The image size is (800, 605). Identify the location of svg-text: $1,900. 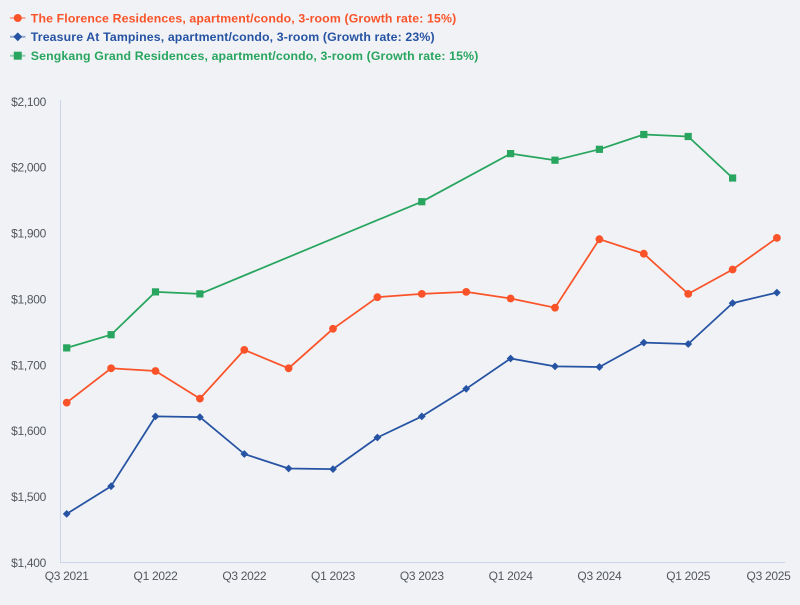
(29, 234).